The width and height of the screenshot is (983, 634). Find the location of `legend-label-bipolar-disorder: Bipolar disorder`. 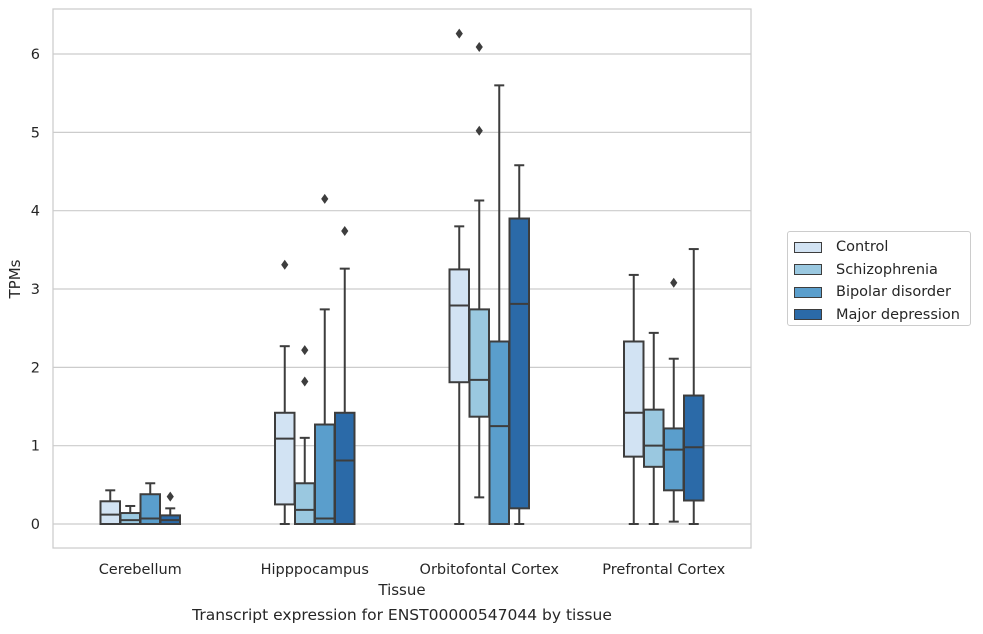

legend-label-bipolar-disorder: Bipolar disorder is located at coordinates (893, 292).